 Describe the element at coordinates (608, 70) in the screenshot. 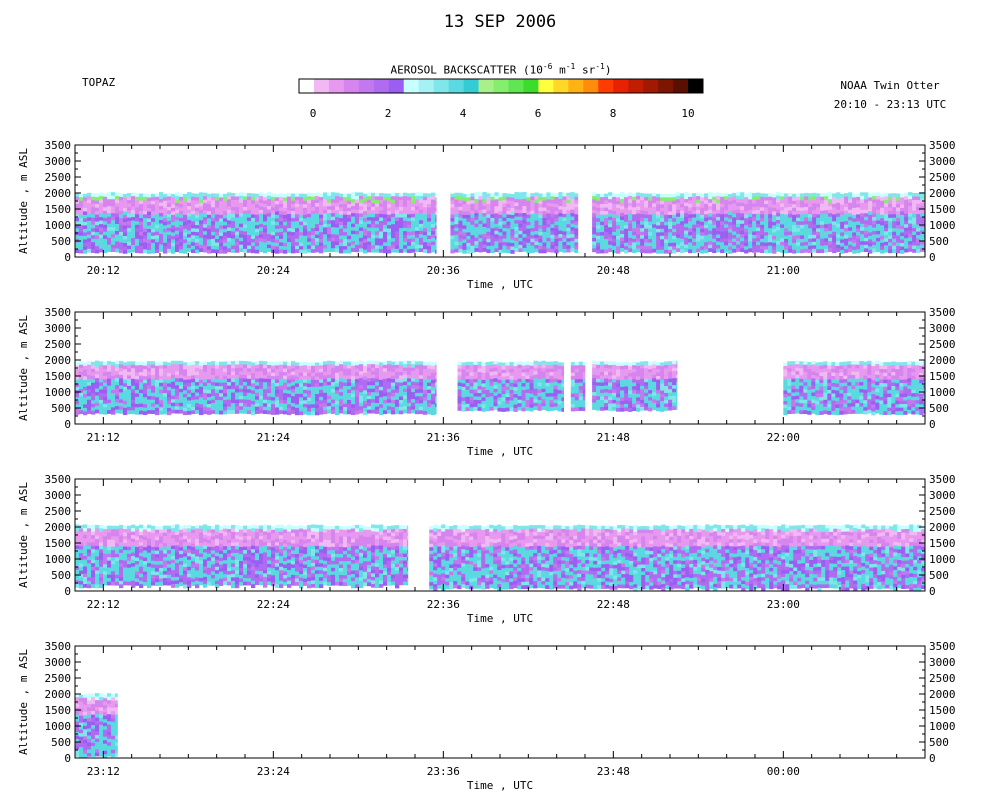

I see `colorbar-title-suffix: )` at that location.